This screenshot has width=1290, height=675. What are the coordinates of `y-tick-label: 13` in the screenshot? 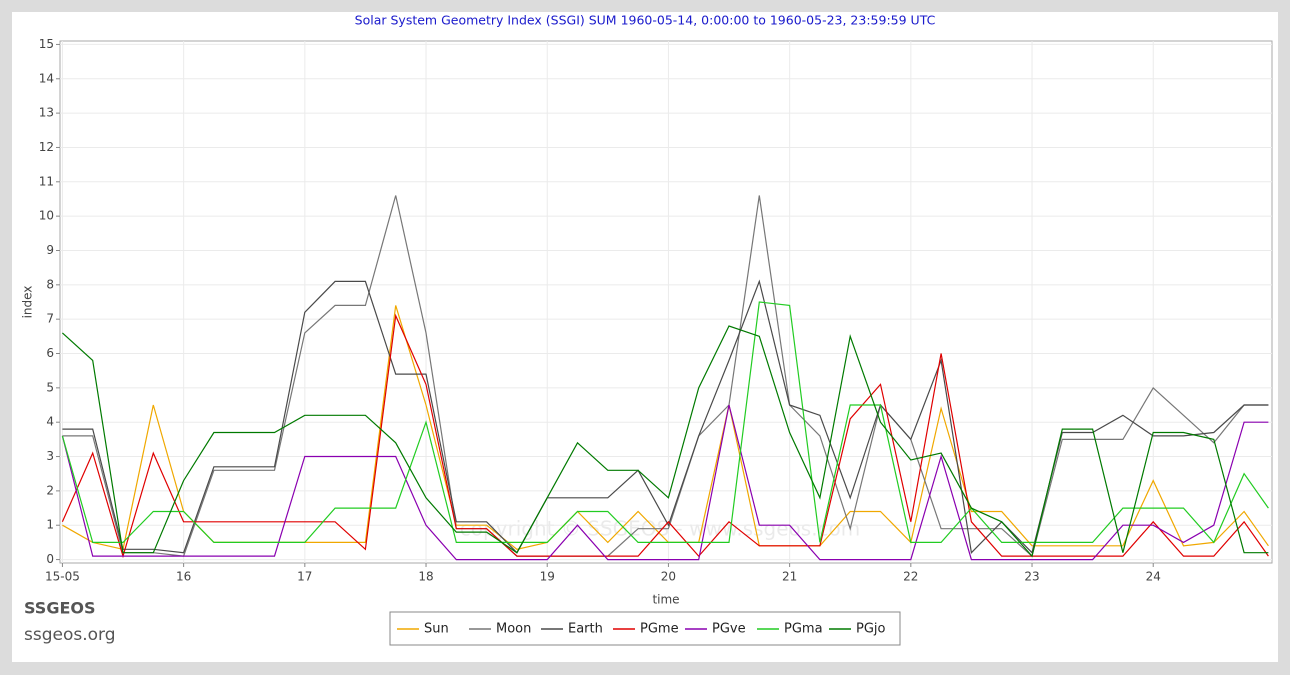 It's located at (46, 113).